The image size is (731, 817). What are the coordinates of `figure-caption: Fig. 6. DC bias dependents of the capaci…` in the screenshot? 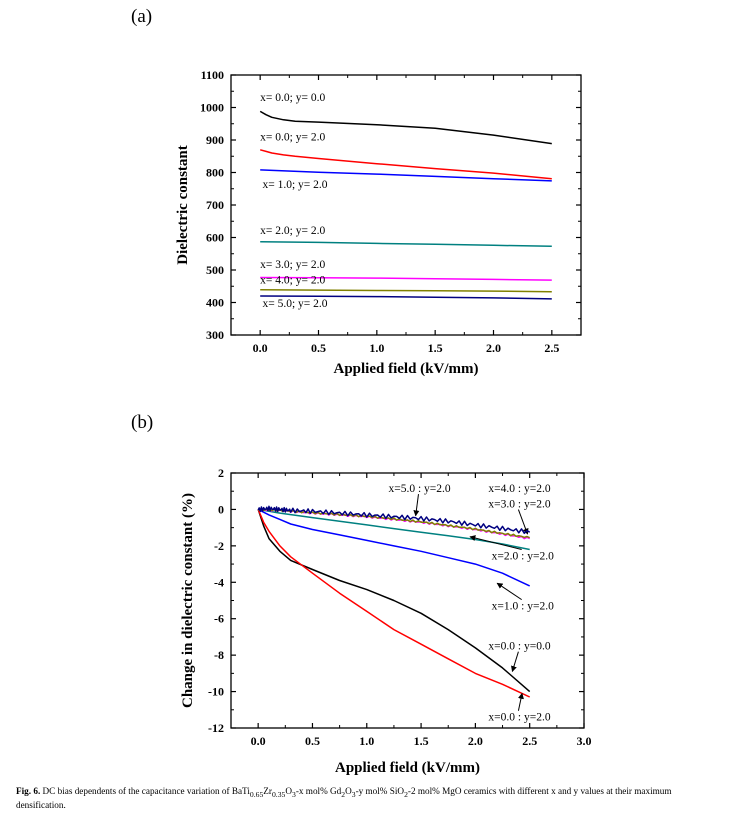 It's located at (366, 798).